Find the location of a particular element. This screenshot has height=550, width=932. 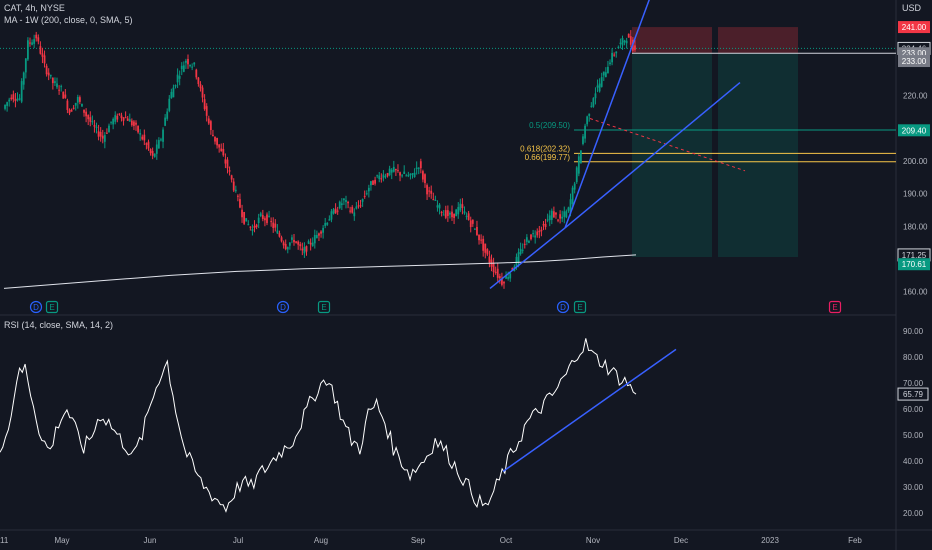

rsi-tick-0: 90.00 is located at coordinates (913, 331).